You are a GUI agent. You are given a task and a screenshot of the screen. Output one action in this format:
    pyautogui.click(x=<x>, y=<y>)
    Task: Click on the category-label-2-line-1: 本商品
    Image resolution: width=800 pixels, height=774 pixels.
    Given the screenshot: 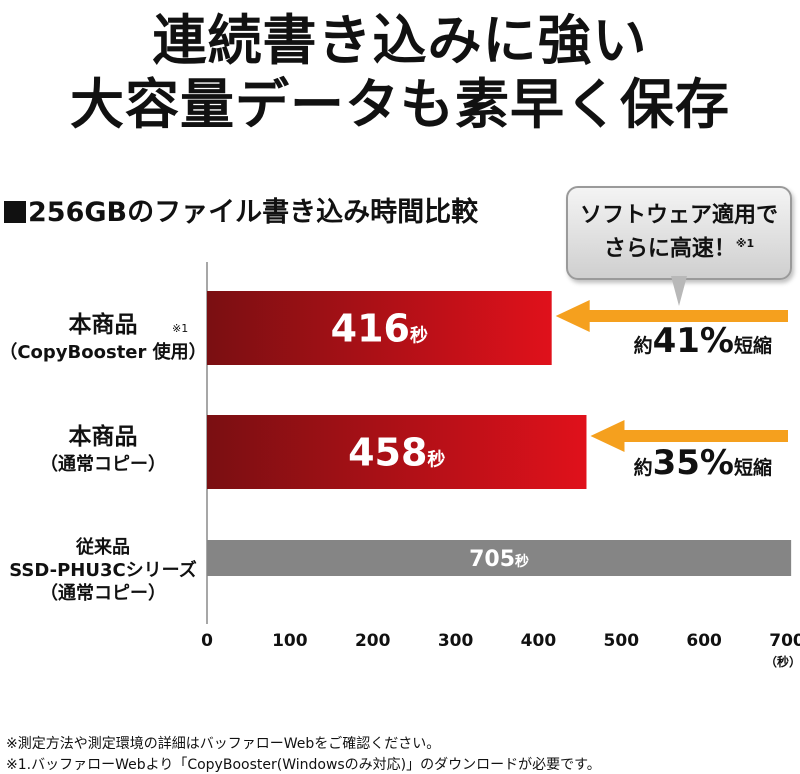 What is the action you would take?
    pyautogui.click(x=103, y=436)
    